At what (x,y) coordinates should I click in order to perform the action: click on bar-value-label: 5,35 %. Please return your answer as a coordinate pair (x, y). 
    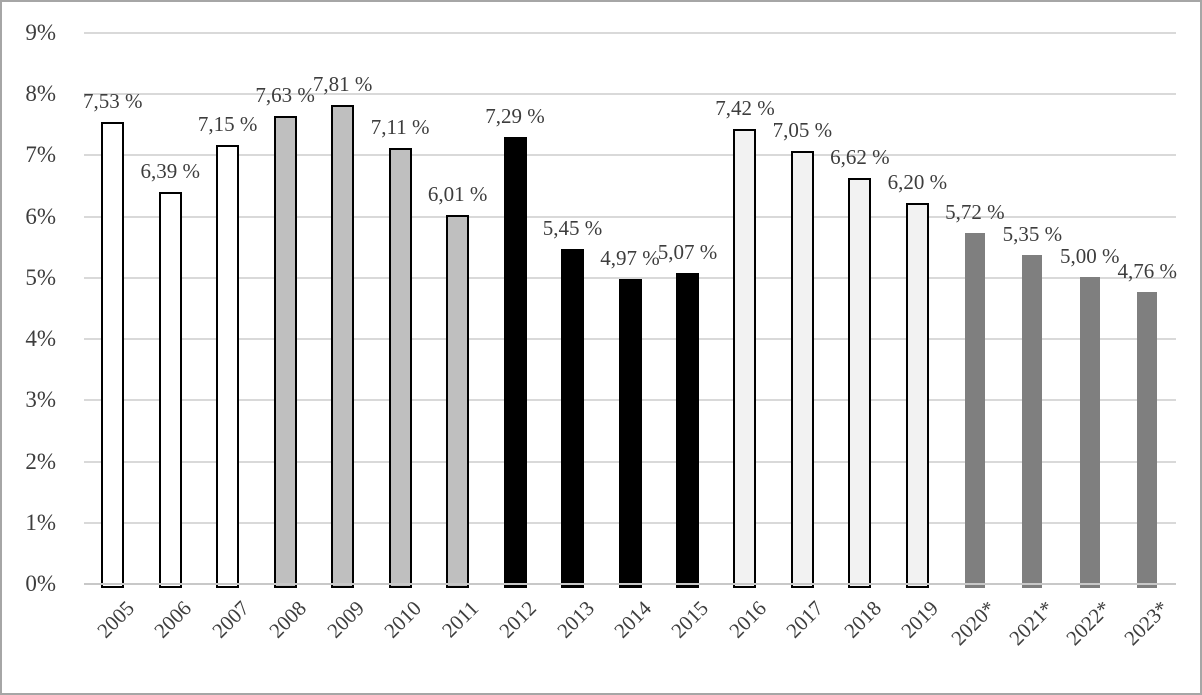
    Looking at the image, I should click on (1032, 234).